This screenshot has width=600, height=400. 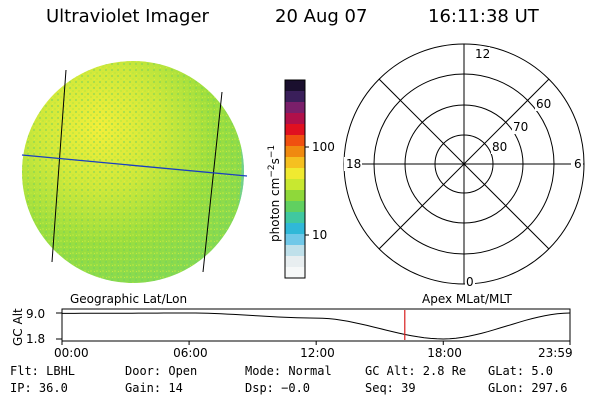 I want to click on date-label: 20 Aug 07, so click(x=321, y=16).